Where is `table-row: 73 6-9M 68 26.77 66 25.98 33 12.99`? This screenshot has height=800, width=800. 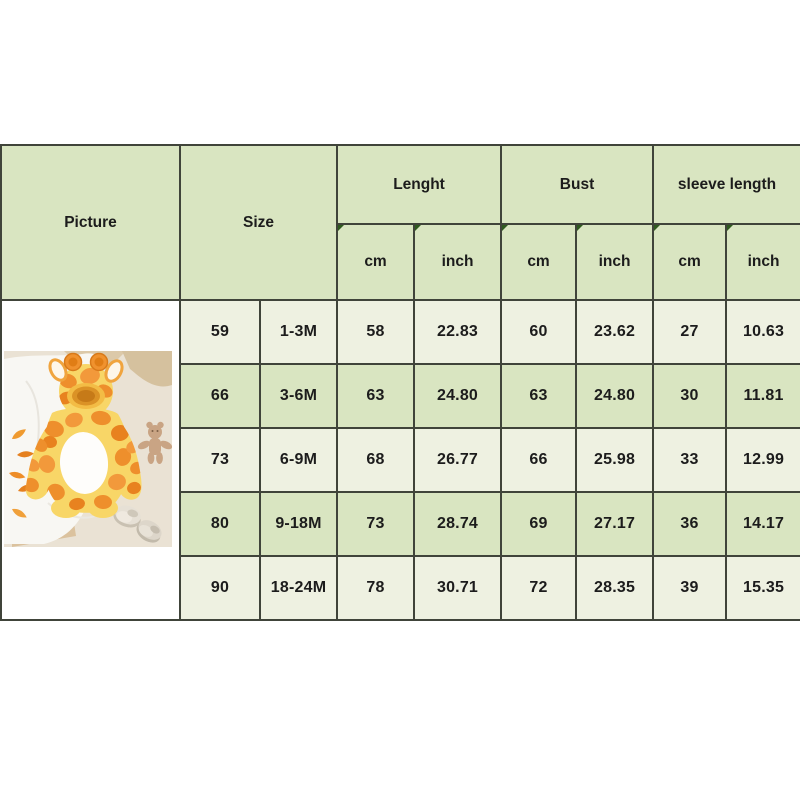
table-row: 73 6-9M 68 26.77 66 25.98 33 12.99 is located at coordinates (400, 460).